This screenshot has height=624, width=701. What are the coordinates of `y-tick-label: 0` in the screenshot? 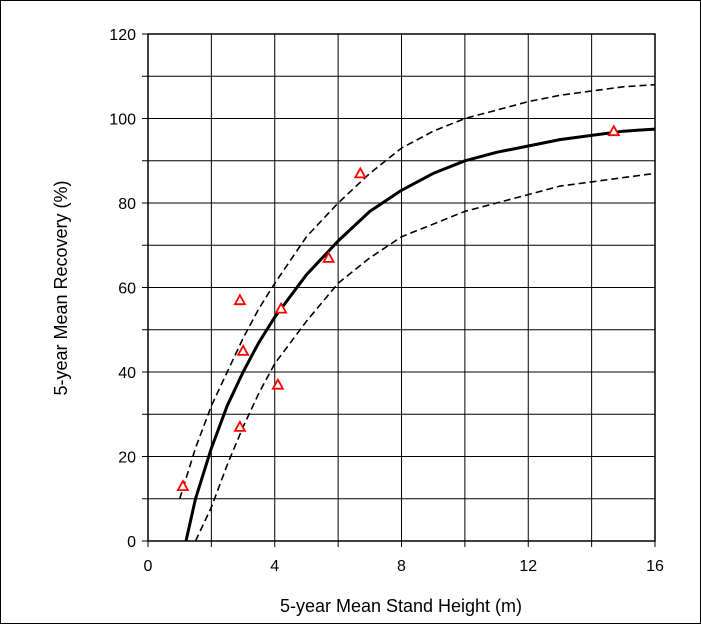 It's located at (131, 542).